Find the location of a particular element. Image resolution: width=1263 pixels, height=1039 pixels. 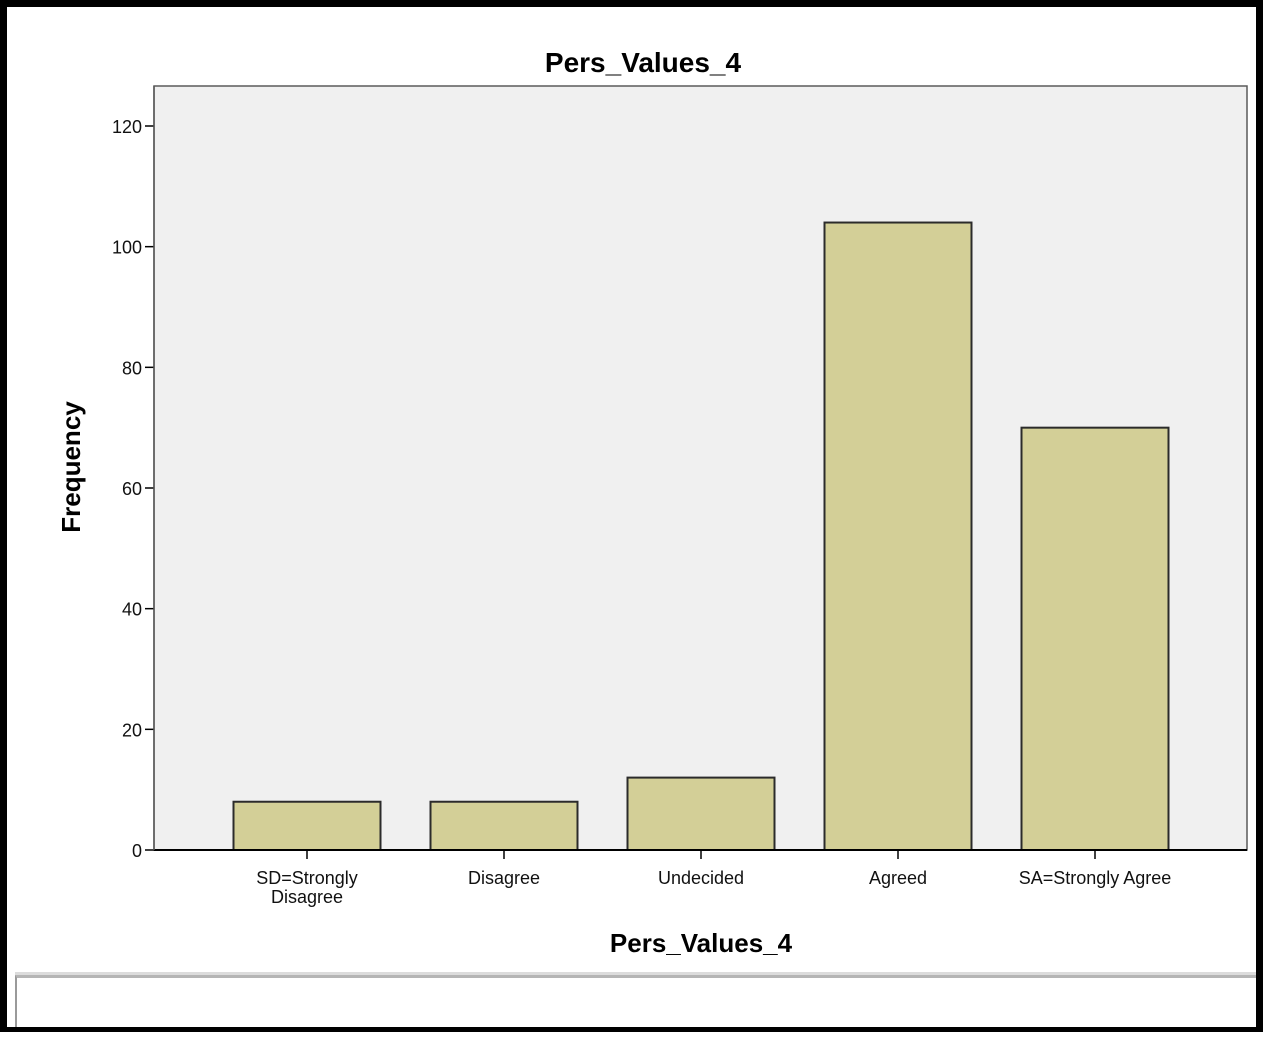

y-axis-label: Frequency is located at coordinates (71, 467).